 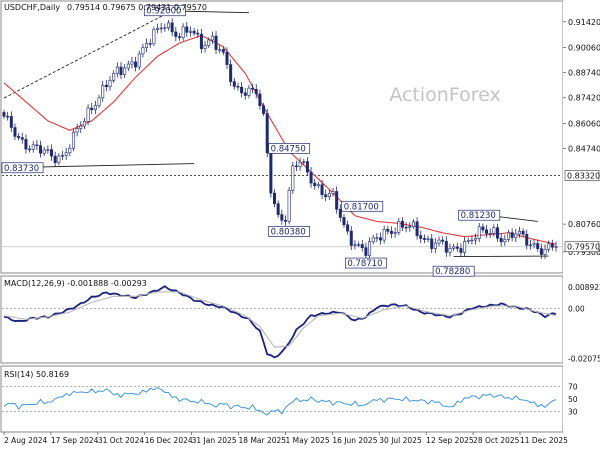 I want to click on time-tick-label: 16 Dec 2024, so click(x=169, y=440).